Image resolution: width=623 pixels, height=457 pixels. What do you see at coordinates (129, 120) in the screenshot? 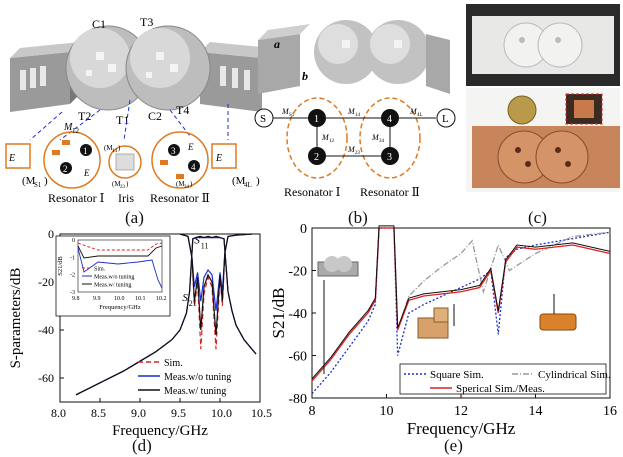
I see `callout-lines` at bounding box center [129, 120].